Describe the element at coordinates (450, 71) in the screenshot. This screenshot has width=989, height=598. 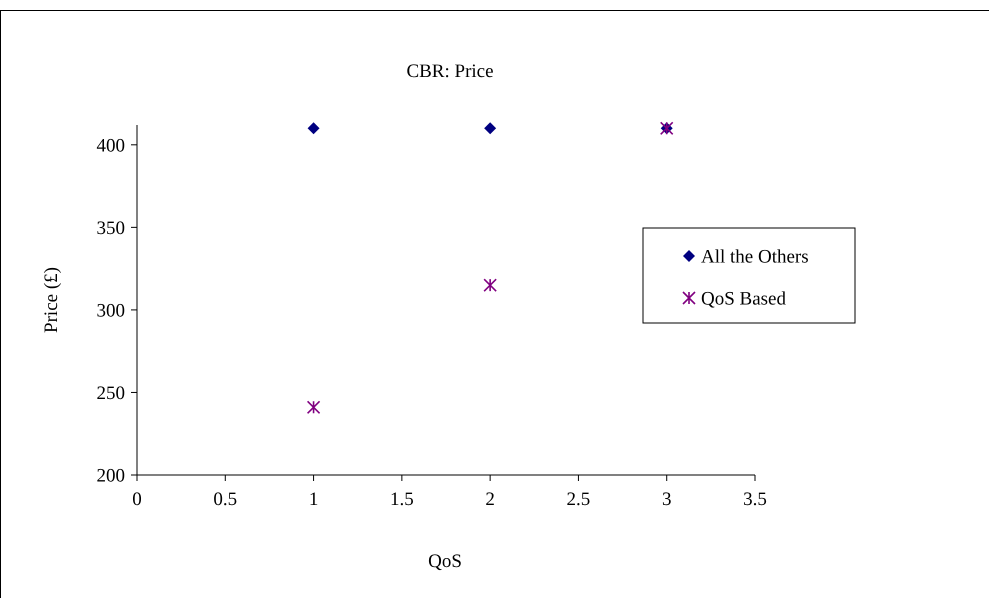
I see `chart-title: CBR: Price` at that location.